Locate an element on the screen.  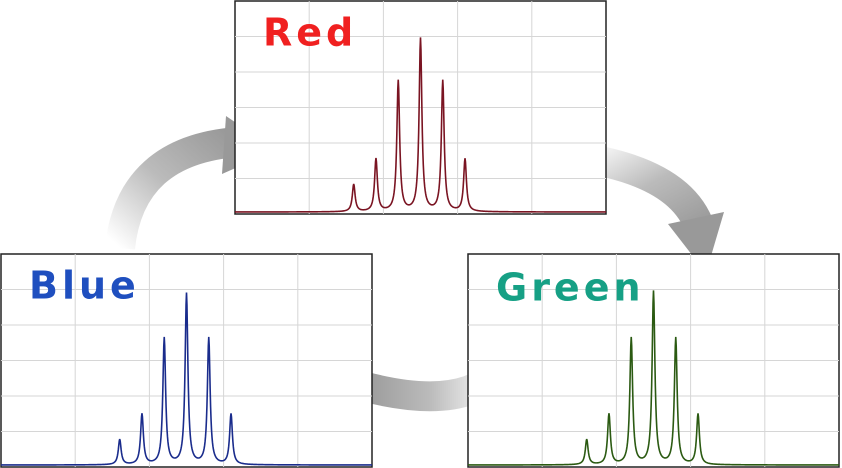
arrow is located at coordinates (172, 188).